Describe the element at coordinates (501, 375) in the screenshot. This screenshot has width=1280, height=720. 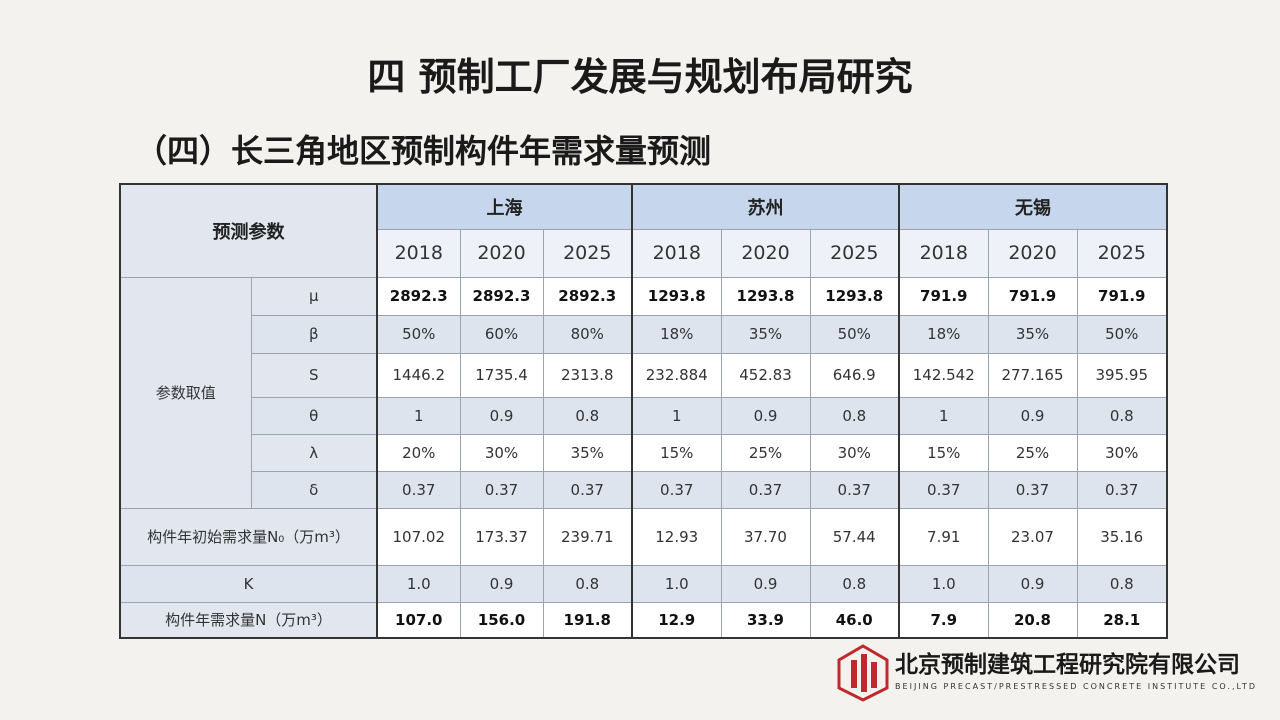
I see `table-cell: 1735.4` at that location.